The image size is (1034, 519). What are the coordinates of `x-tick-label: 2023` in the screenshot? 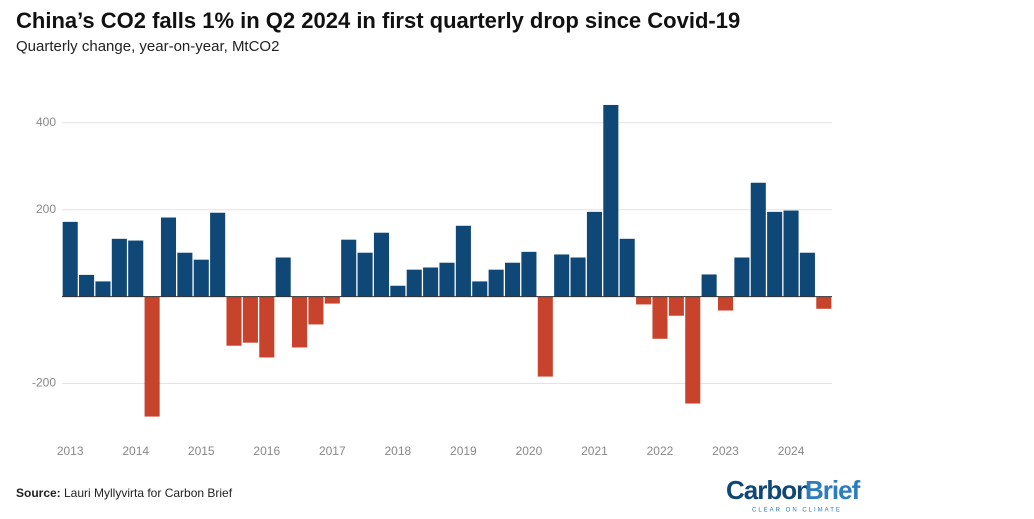 It's located at (725, 451).